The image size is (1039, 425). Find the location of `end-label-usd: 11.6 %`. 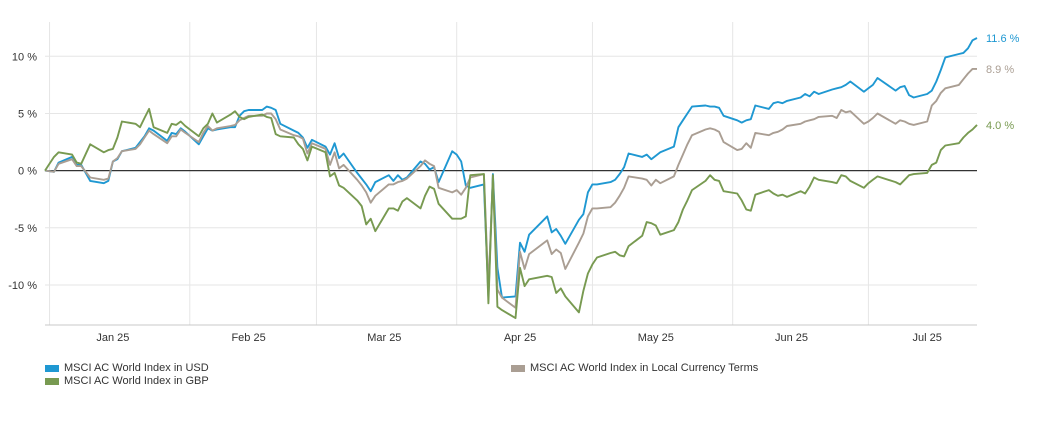

end-label-usd: 11.6 % is located at coordinates (1003, 39).